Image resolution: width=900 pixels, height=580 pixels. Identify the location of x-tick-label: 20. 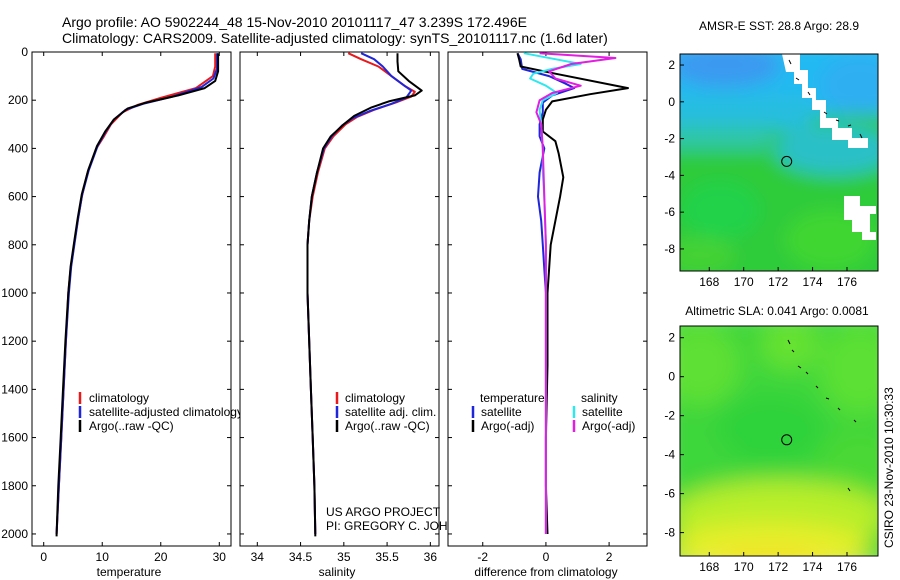
(161, 557).